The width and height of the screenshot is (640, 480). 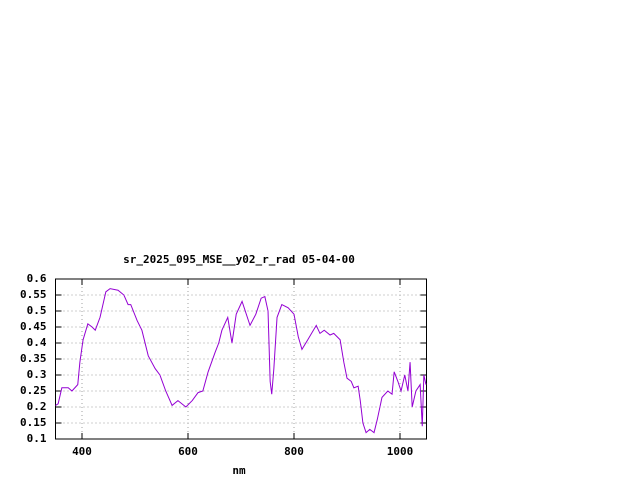 What do you see at coordinates (37, 310) in the screenshot?
I see `y-tick-label: 0.5` at bounding box center [37, 310].